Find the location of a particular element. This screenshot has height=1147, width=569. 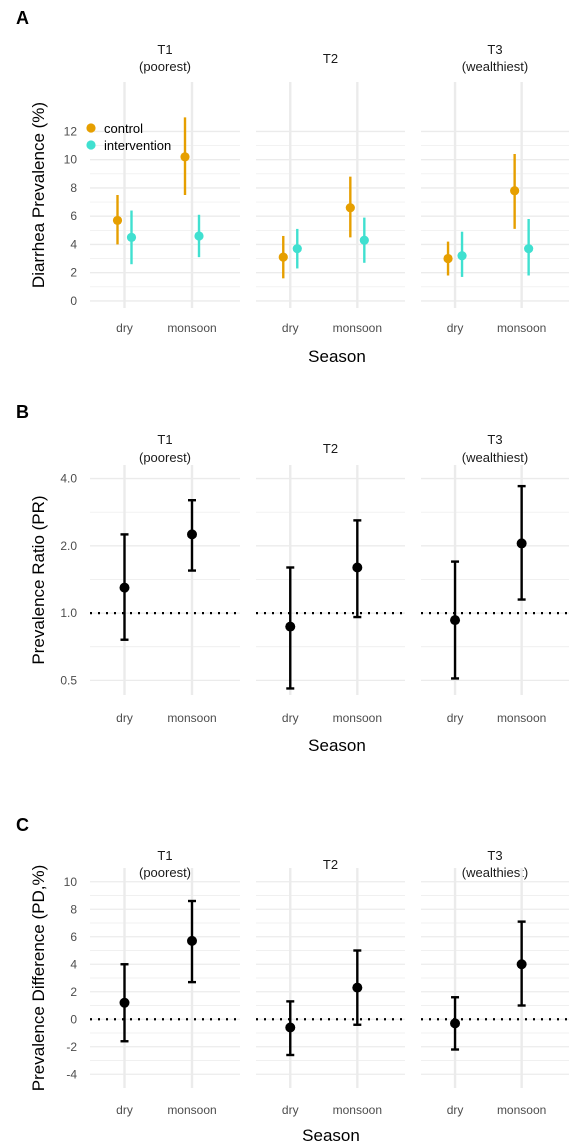

y-axis-title: Prevalence Difference (PD,%) is located at coordinates (38, 978).